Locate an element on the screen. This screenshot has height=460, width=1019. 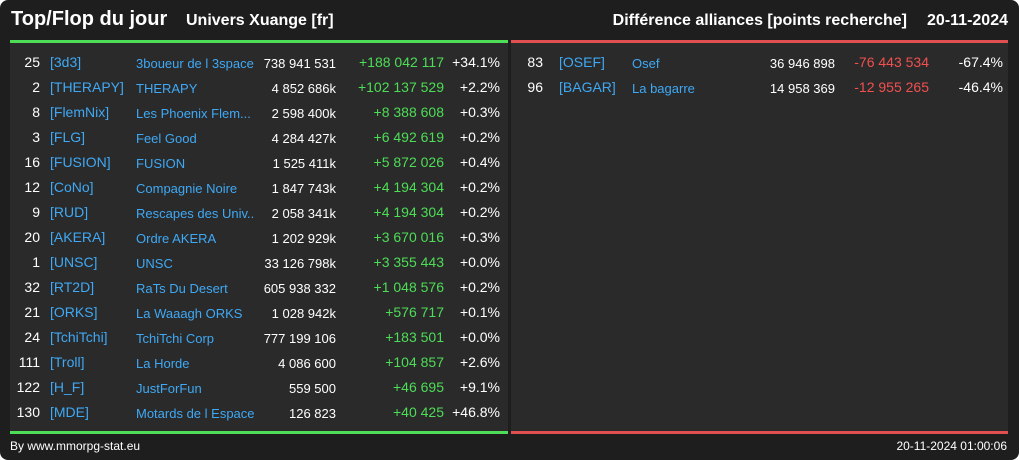
alliance-name-link: La Waaagh ORKS is located at coordinates (189, 313).